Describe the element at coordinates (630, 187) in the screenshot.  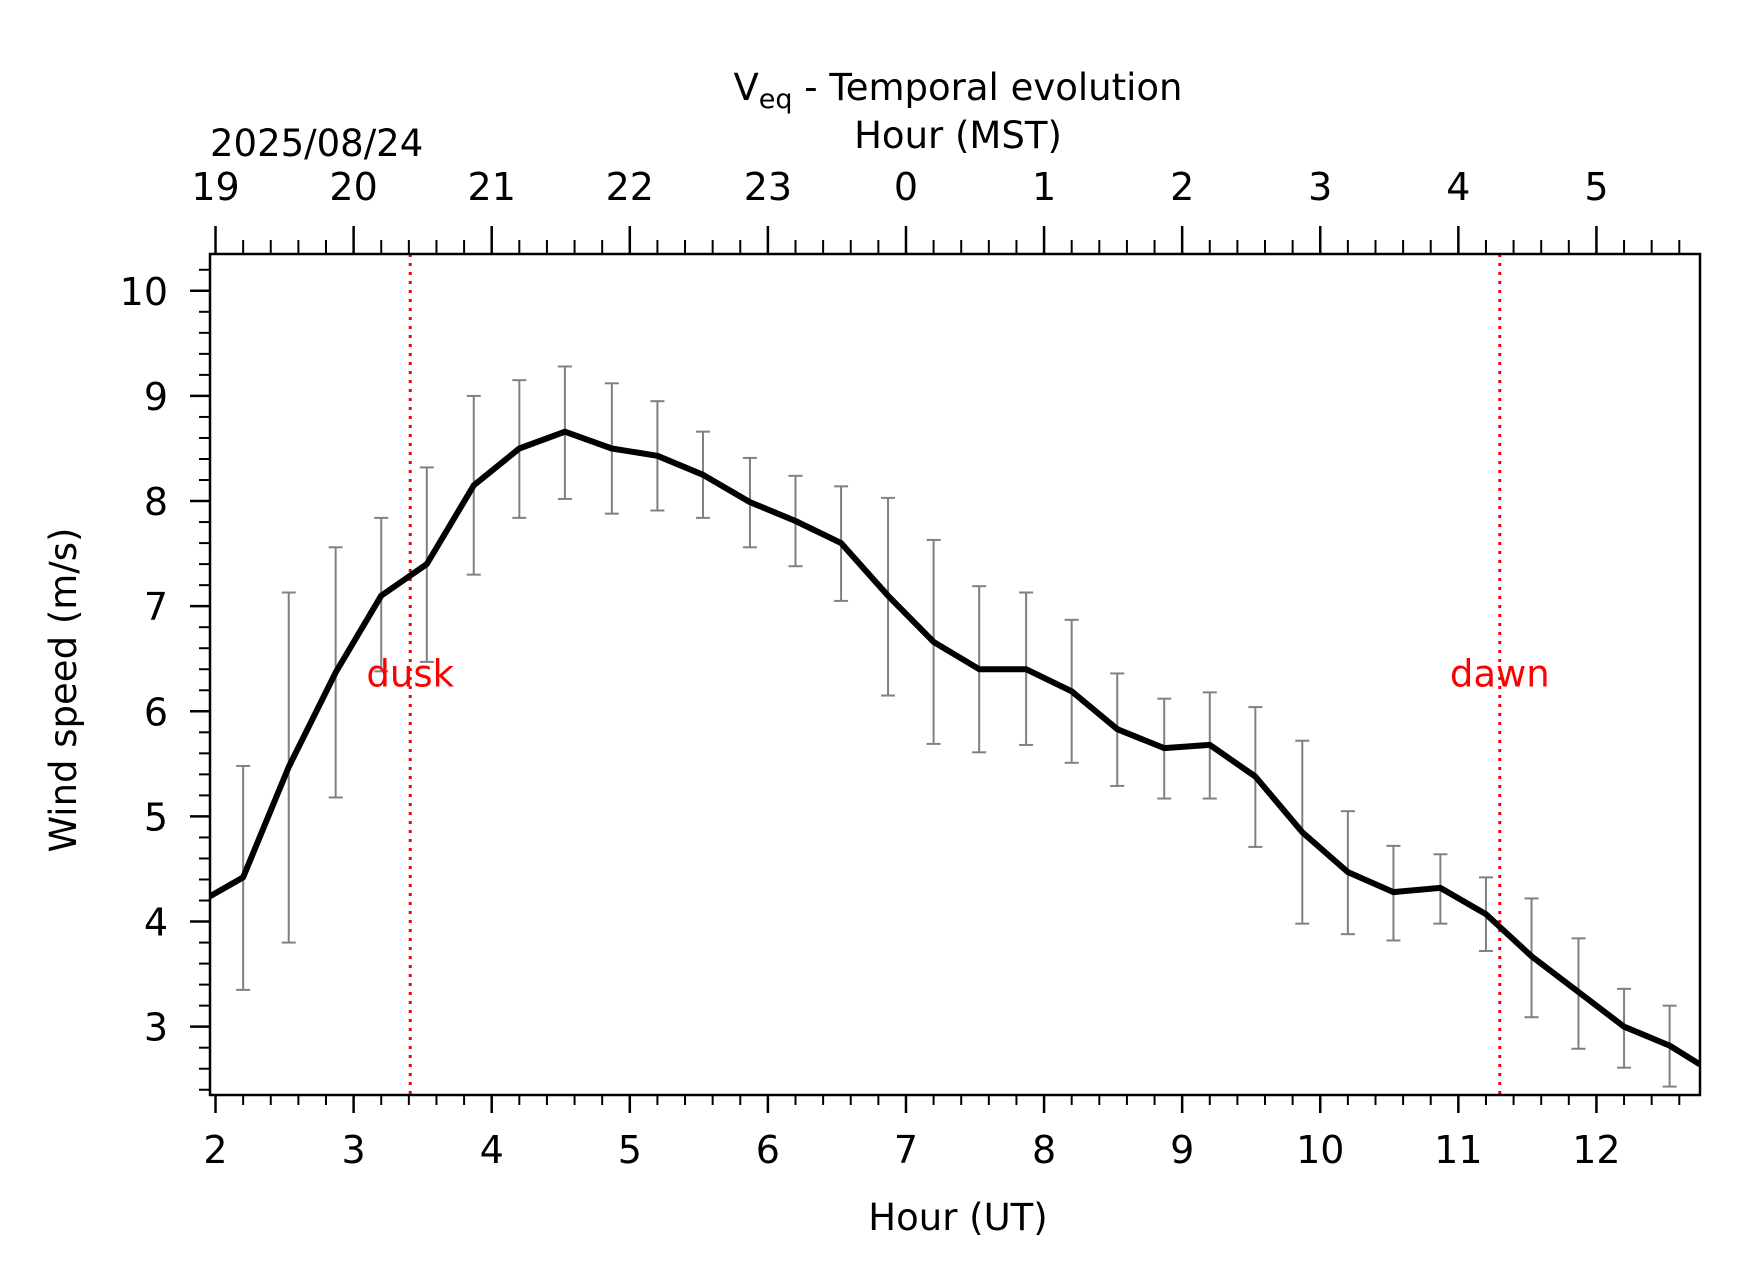
I see `x-top-tick-label: 22` at that location.